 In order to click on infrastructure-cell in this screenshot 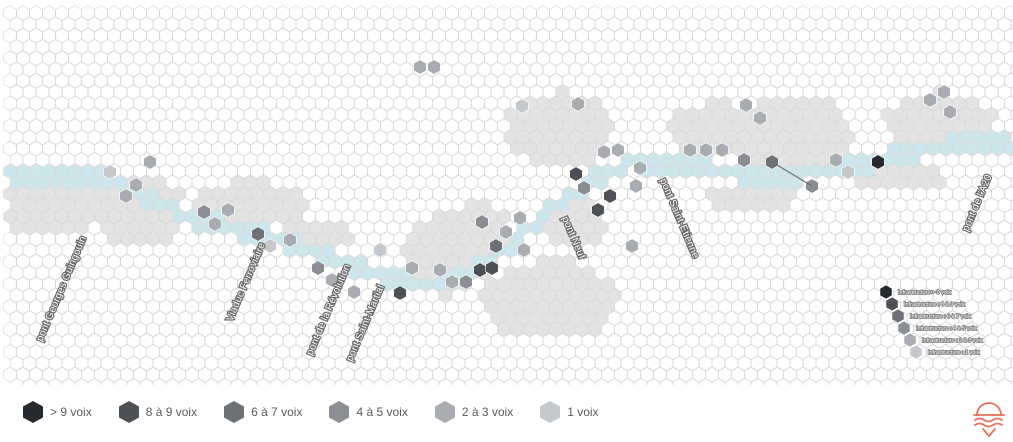, I will do `click(520, 218)`.